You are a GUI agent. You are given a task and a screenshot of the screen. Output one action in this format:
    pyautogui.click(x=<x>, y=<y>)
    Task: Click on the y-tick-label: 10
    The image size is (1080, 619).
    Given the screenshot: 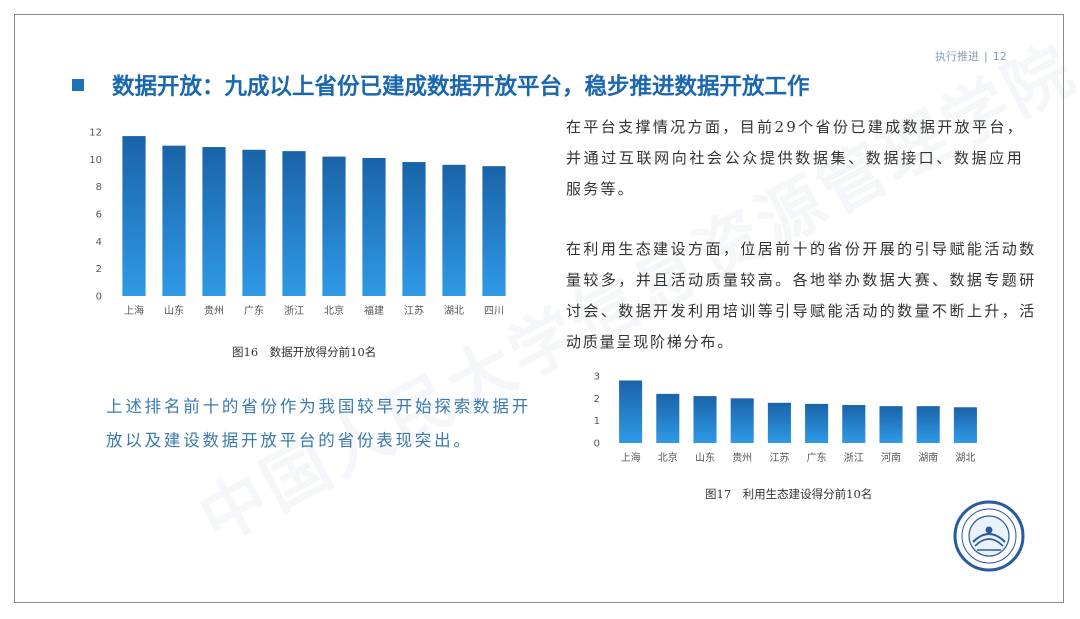 What is the action you would take?
    pyautogui.click(x=95, y=160)
    